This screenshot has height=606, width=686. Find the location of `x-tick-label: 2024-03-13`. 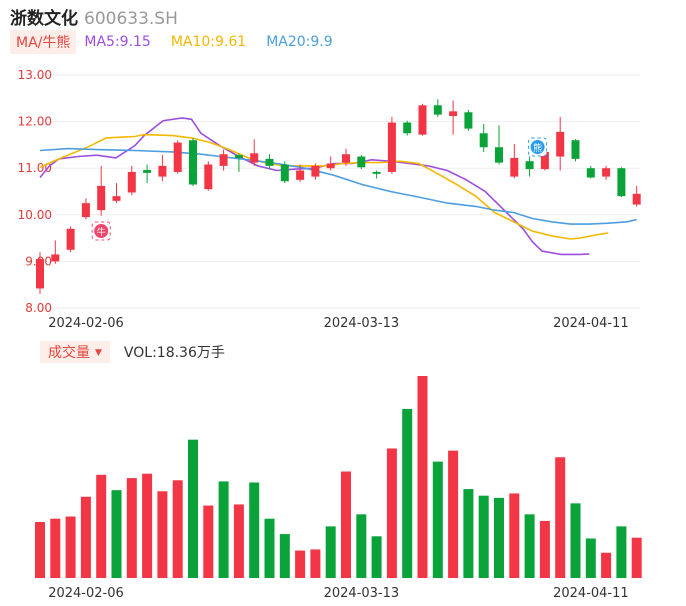

x-tick-label: 2024-03-13 is located at coordinates (362, 323).